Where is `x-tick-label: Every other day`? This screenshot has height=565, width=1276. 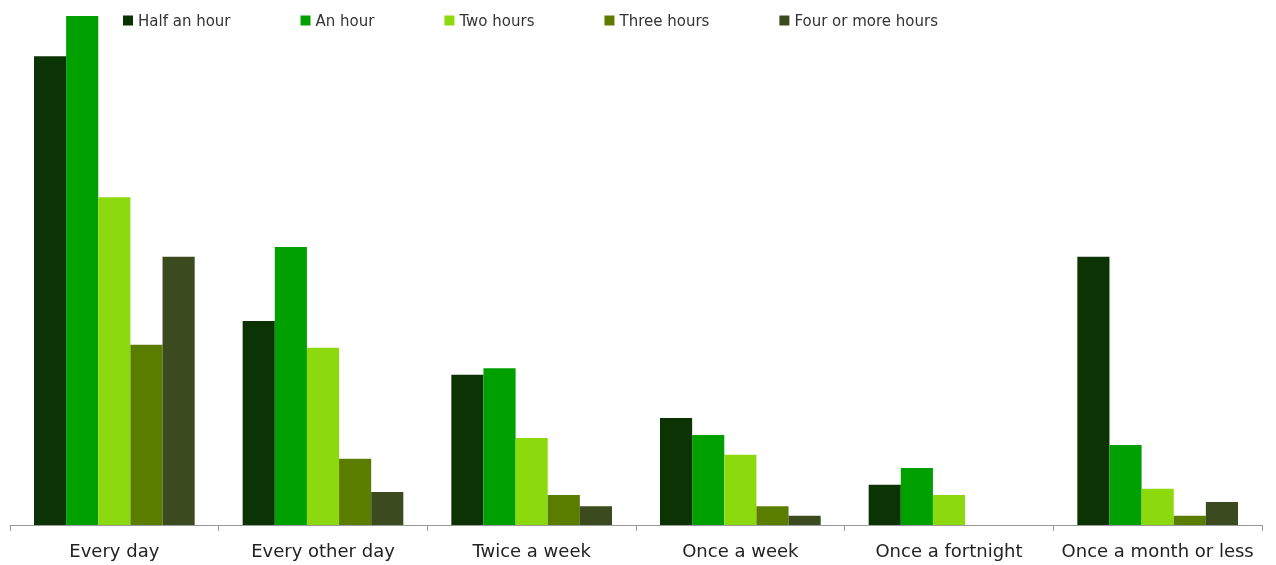 x-tick-label: Every other day is located at coordinates (323, 550).